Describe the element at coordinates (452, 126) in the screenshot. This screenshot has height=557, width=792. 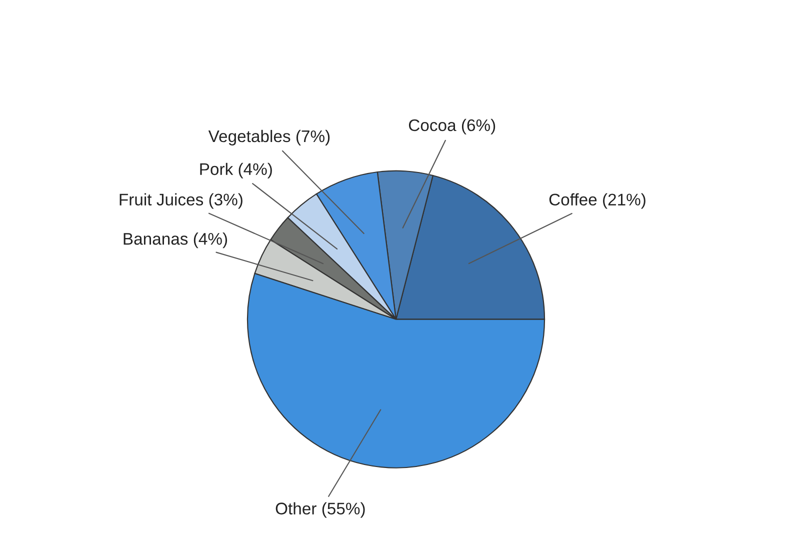
I see `slice-label: Cocoa (6%)` at that location.